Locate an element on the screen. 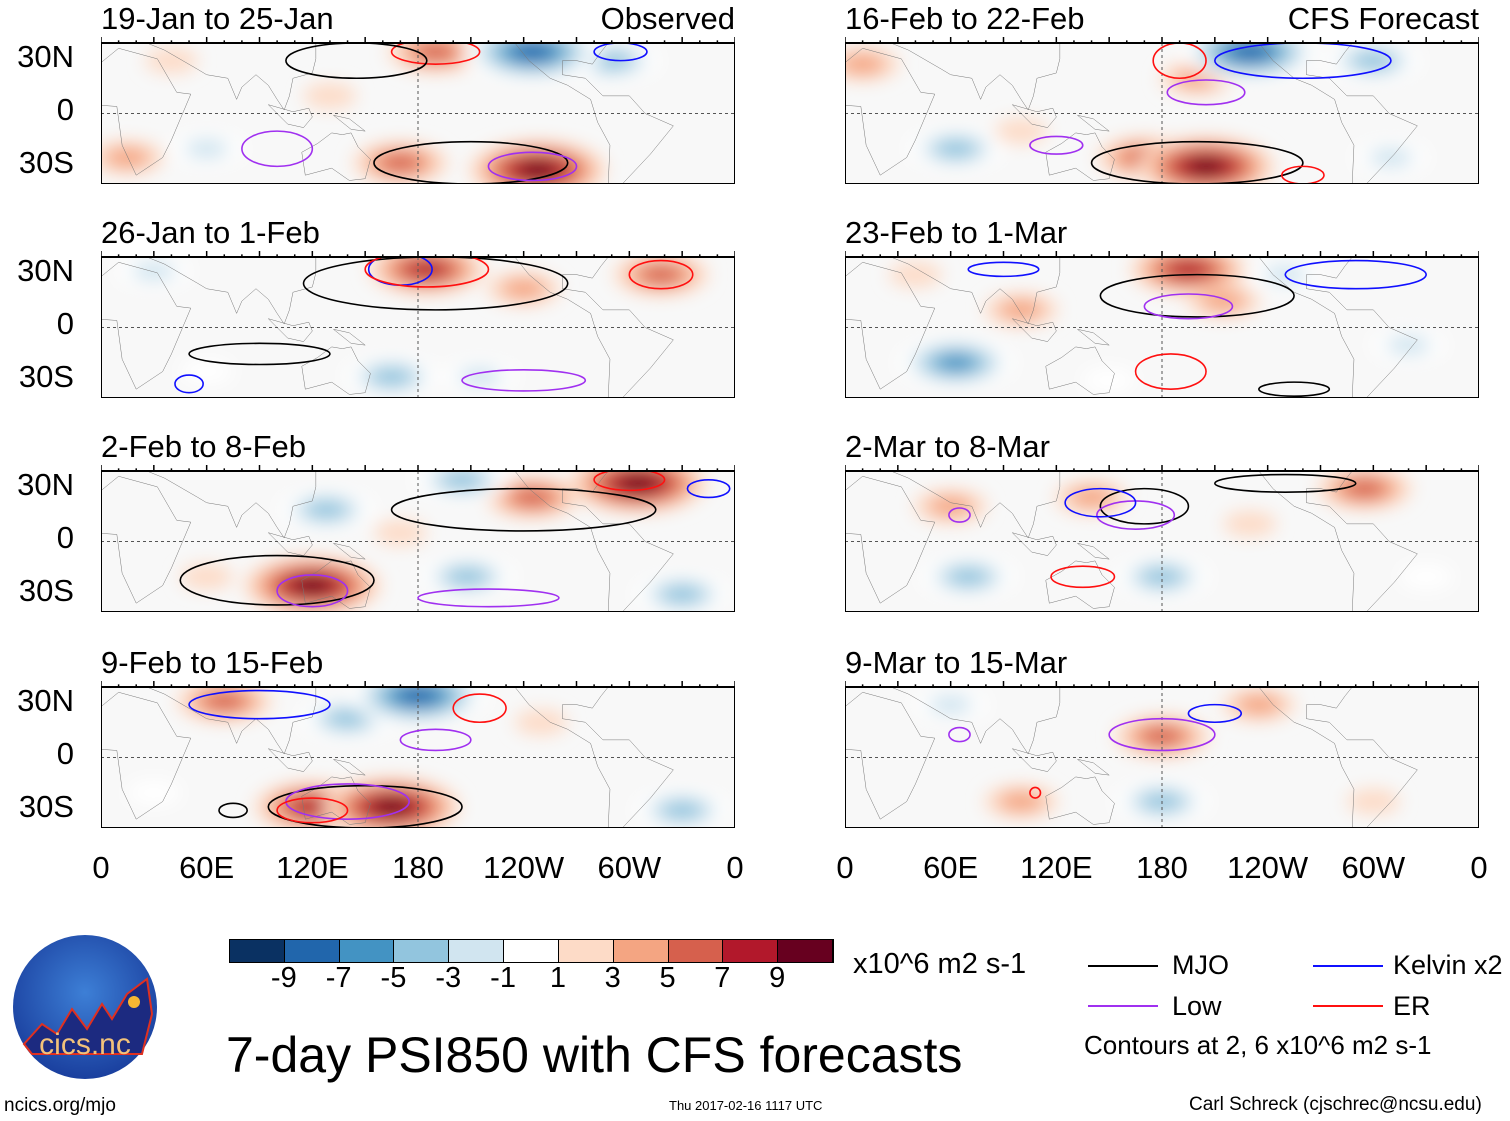 The width and height of the screenshot is (1510, 1121). x-tick-label: 60E is located at coordinates (207, 867).